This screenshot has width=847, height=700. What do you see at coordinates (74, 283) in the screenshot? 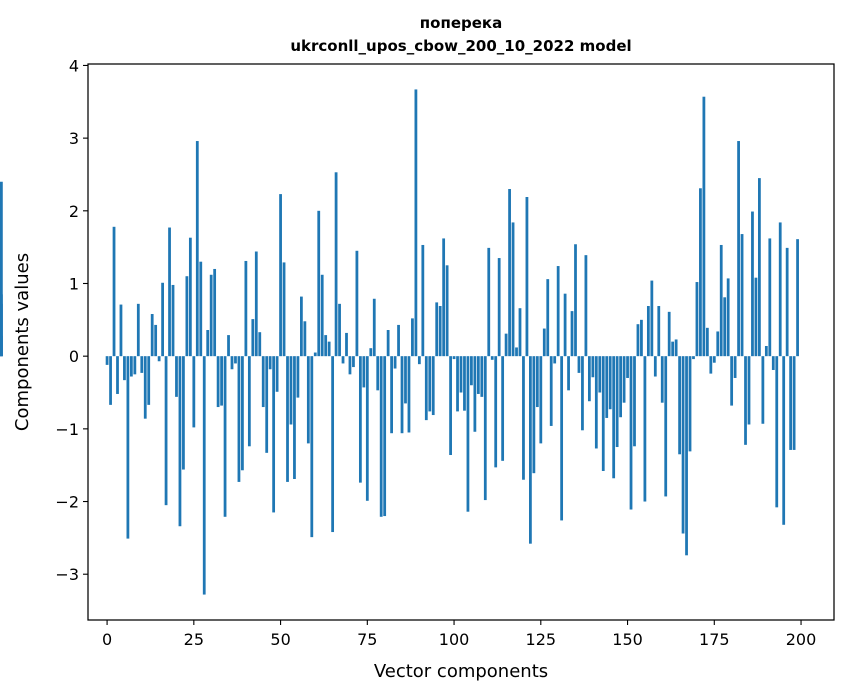
I see `y-tick-label: 1` at bounding box center [74, 283].